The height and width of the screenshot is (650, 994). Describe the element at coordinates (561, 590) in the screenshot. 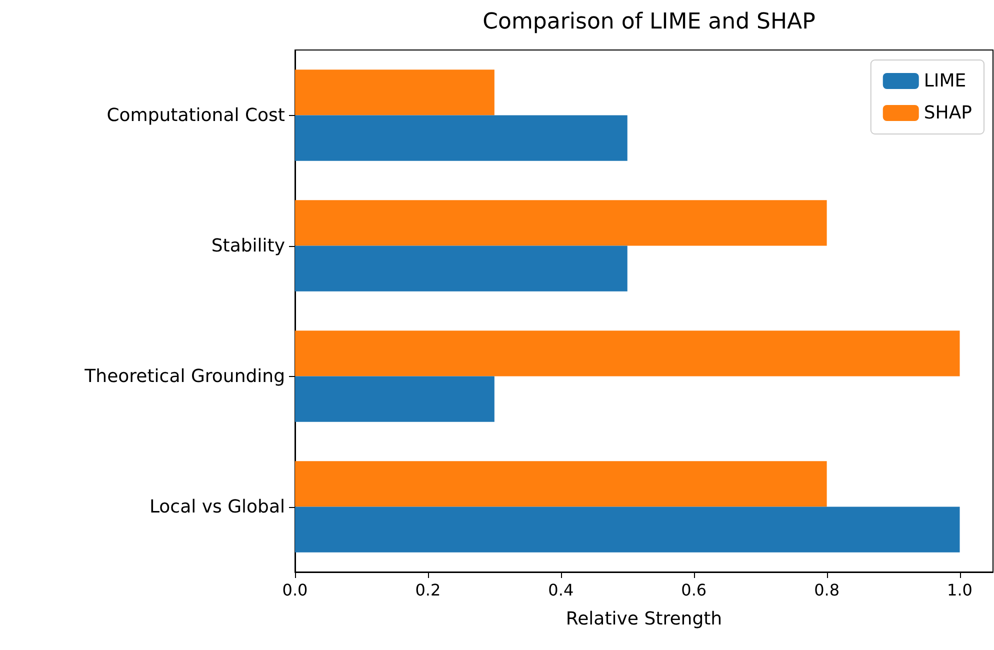

I see `x-tick-label: 0.4` at that location.